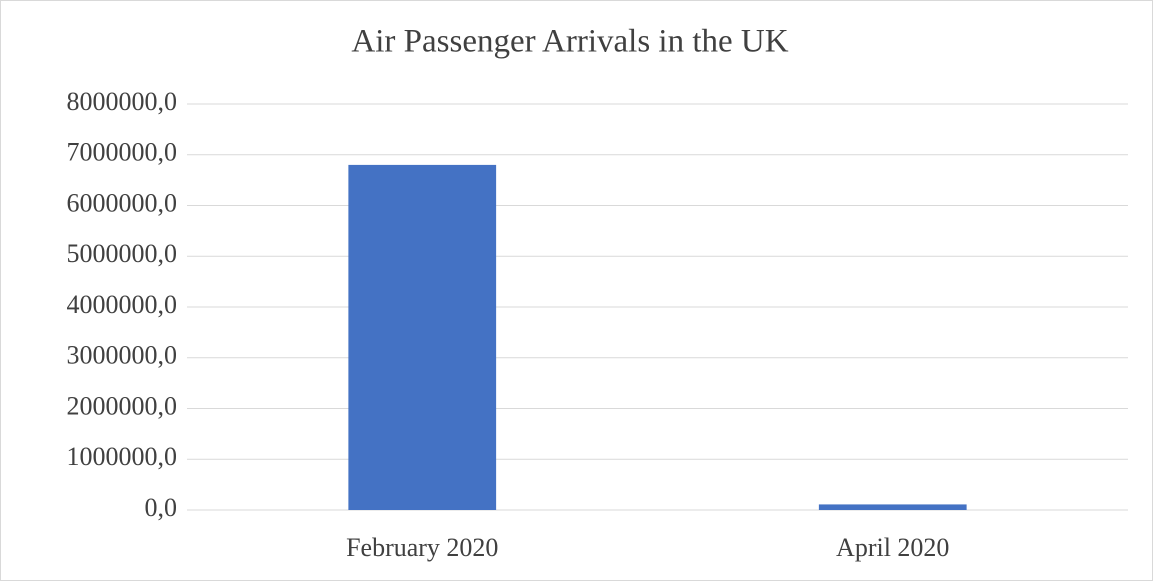 Image resolution: width=1153 pixels, height=581 pixels. What do you see at coordinates (122, 456) in the screenshot?
I see `y-tick-label: 1000000,0` at bounding box center [122, 456].